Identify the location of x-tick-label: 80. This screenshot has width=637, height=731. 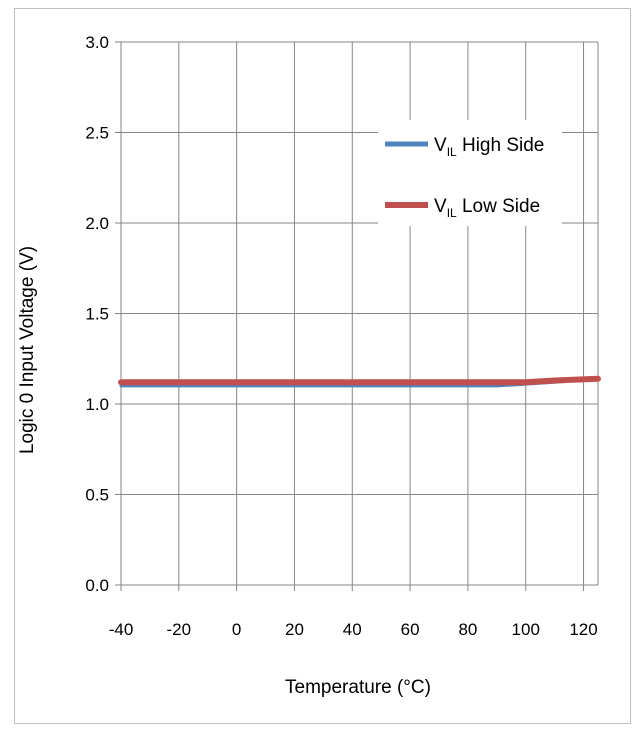
(467, 629).